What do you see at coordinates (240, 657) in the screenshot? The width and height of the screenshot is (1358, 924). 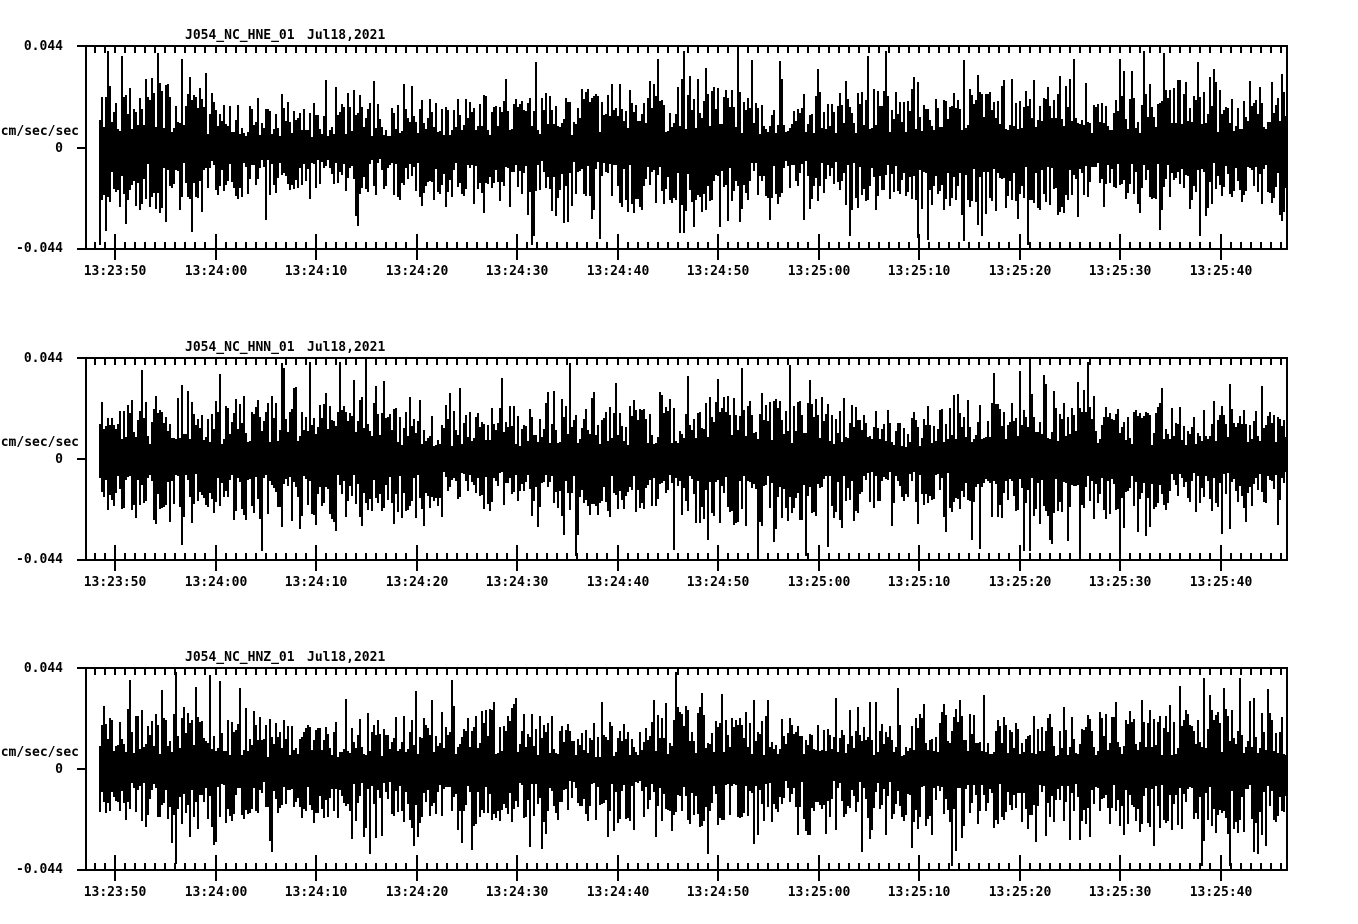 I see `panel-title-station: J054_NC_HNZ_01` at bounding box center [240, 657].